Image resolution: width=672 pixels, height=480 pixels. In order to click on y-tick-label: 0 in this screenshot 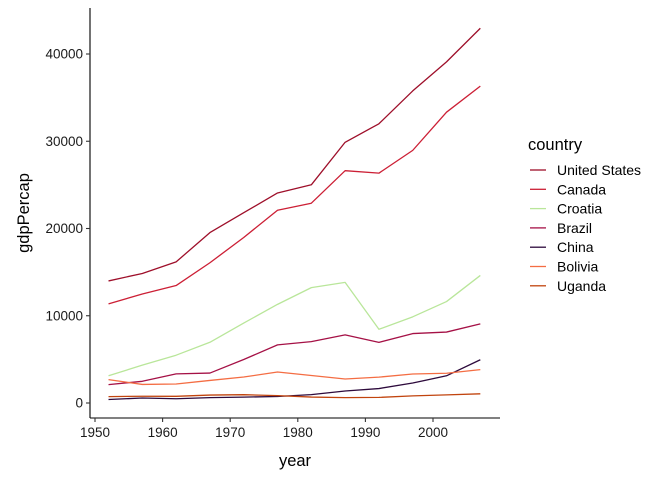, I will do `click(79, 403)`.